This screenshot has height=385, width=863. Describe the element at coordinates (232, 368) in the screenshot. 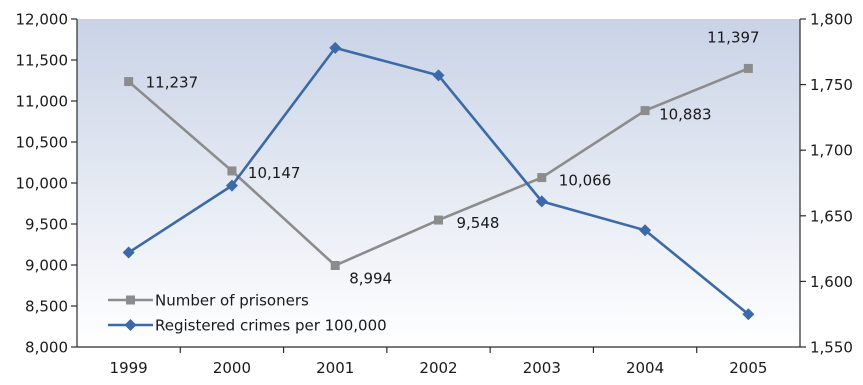

I see `x-axis-tick-label: 2000` at that location.